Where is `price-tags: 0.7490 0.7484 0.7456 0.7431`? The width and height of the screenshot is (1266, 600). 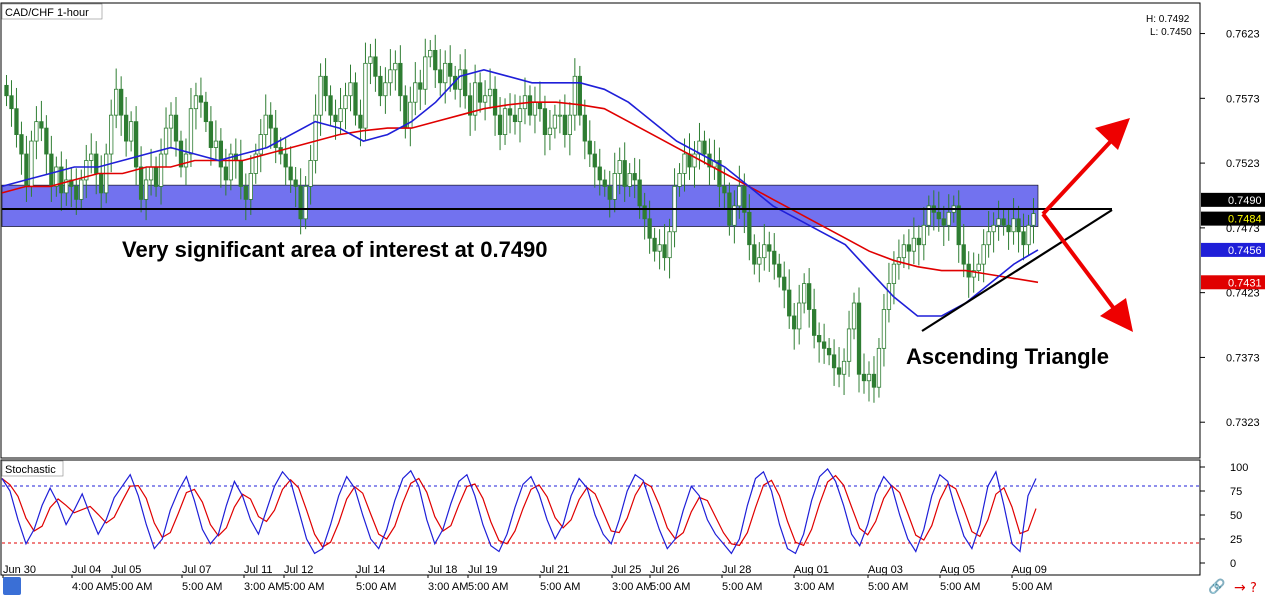
price-tags: 0.7490 0.7484 0.7456 0.7431 is located at coordinates (1233, 241).